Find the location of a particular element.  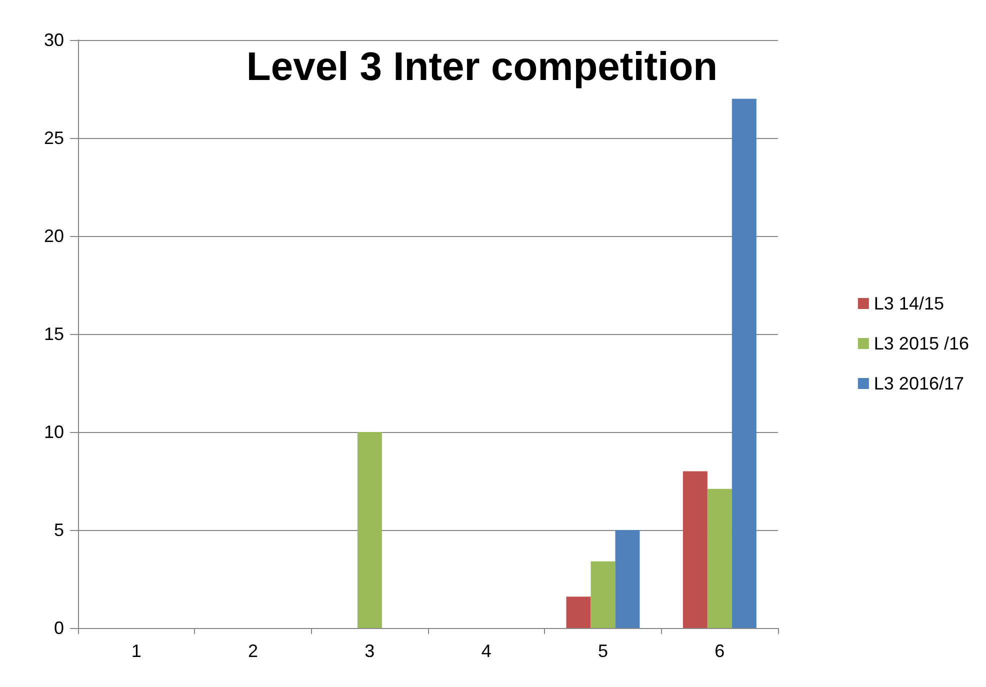

x-tick-label: 1 is located at coordinates (136, 651).